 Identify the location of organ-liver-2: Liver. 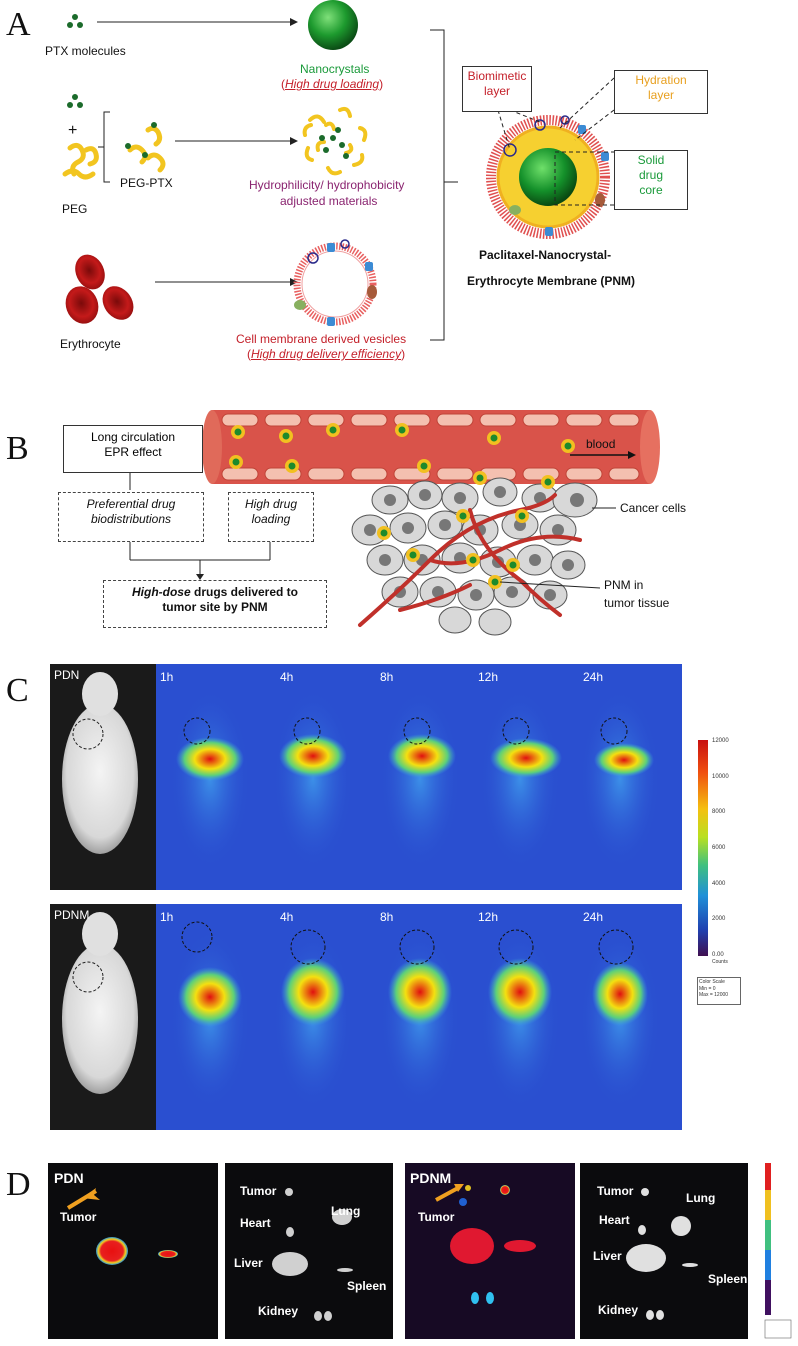
(607, 1256).